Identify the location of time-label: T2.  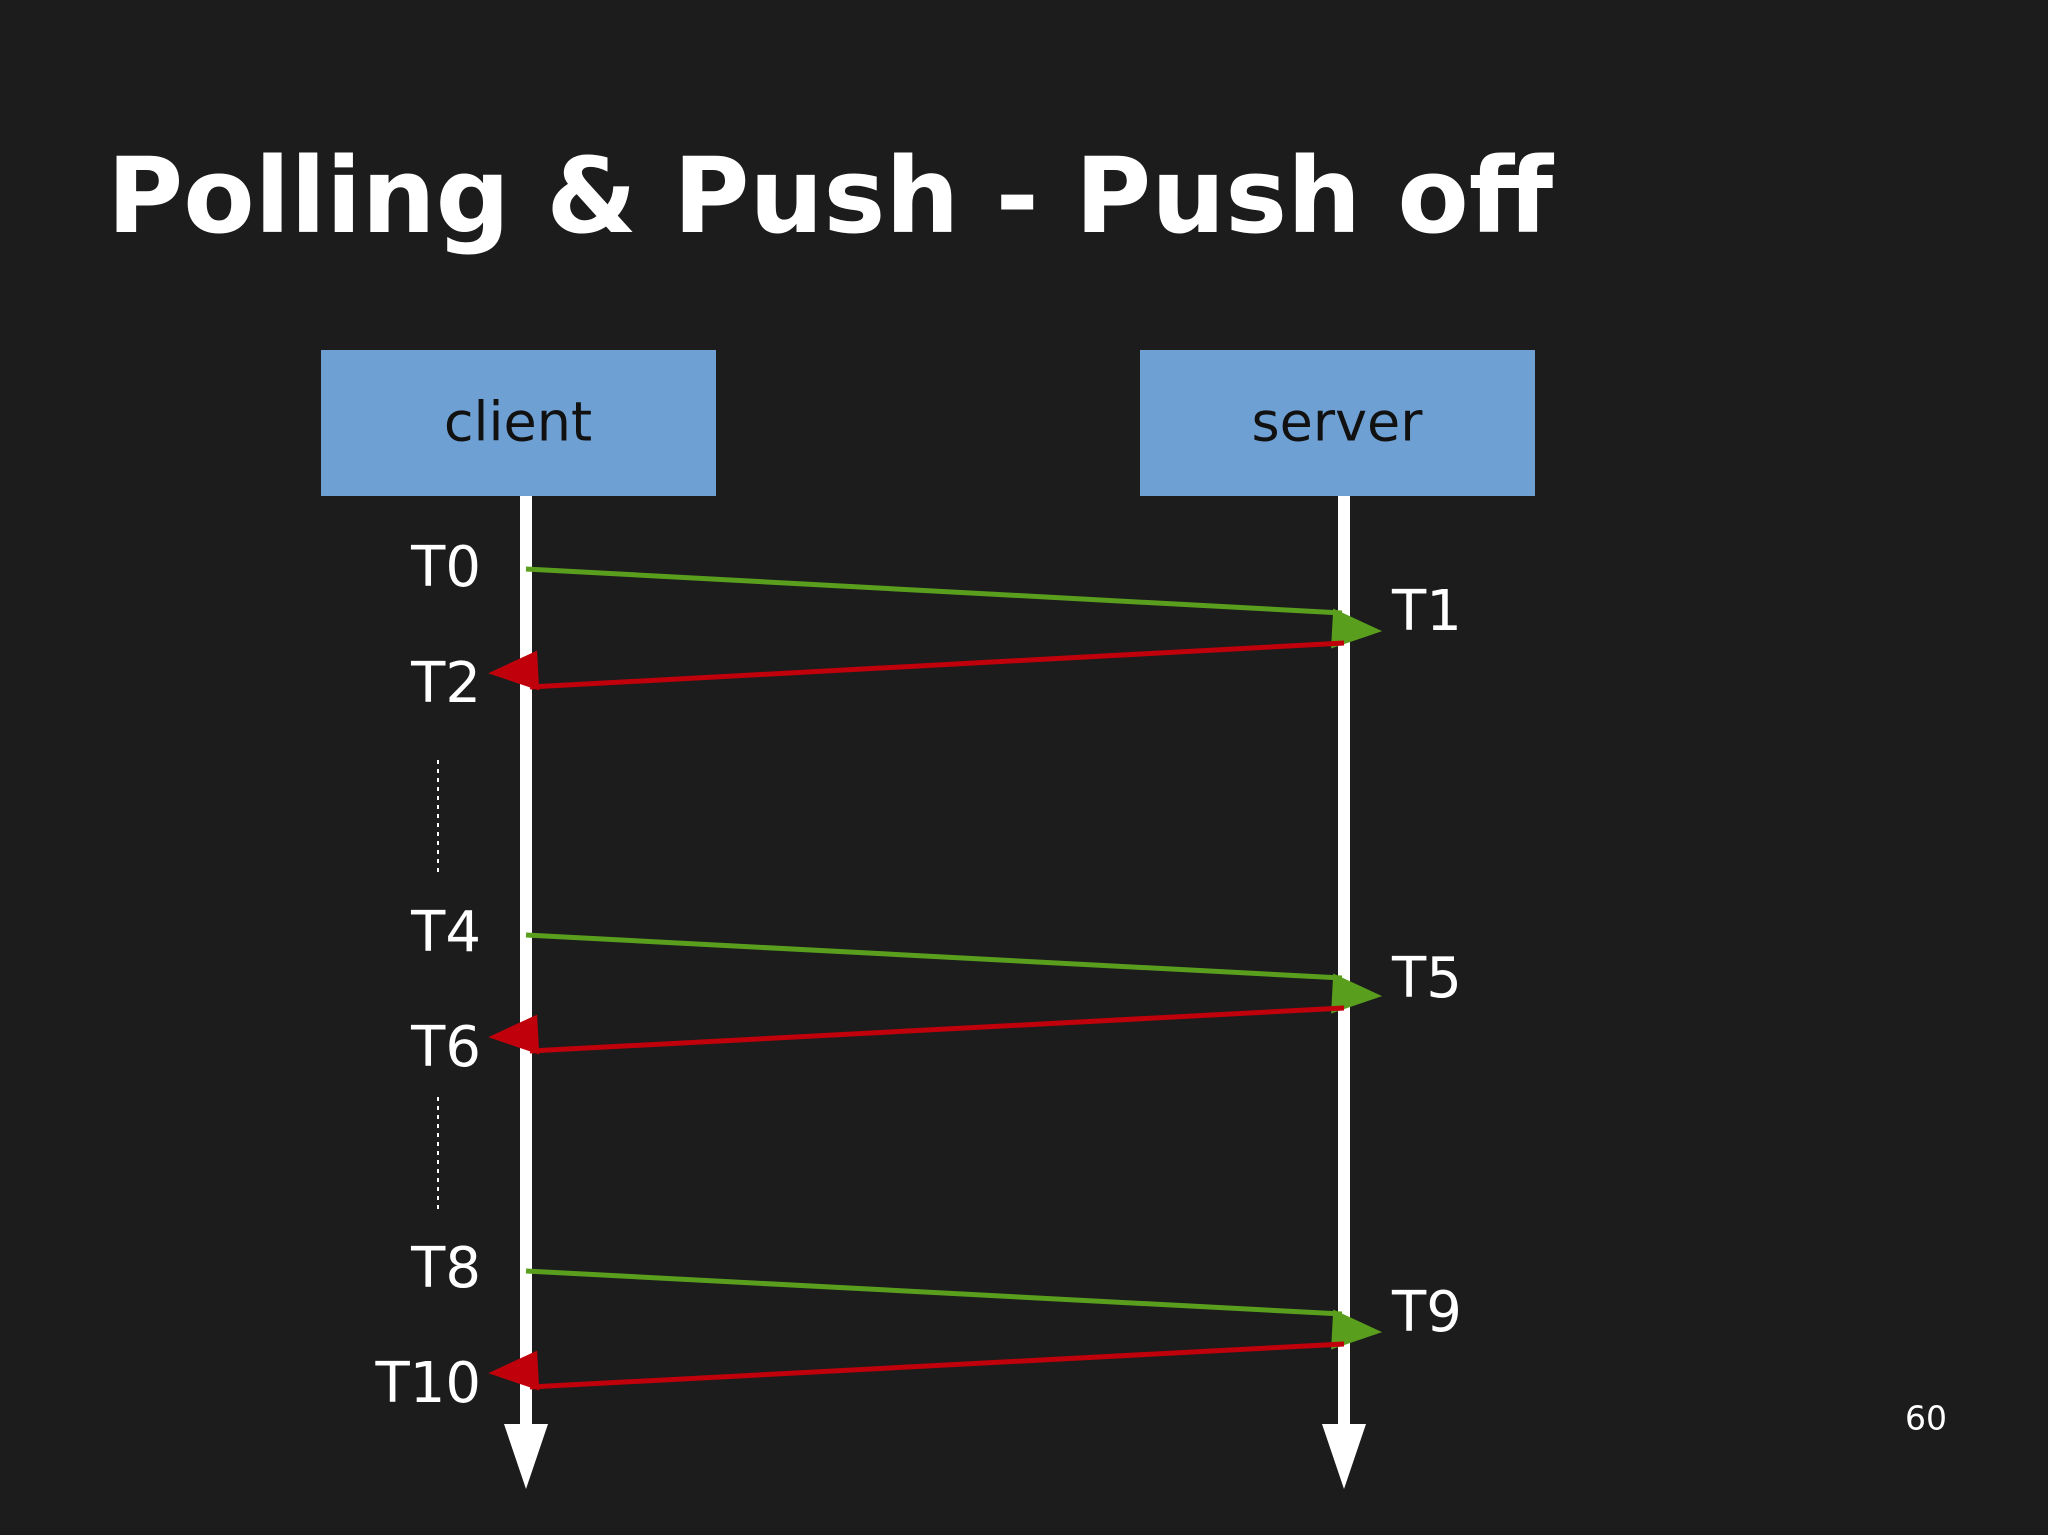
(445, 683).